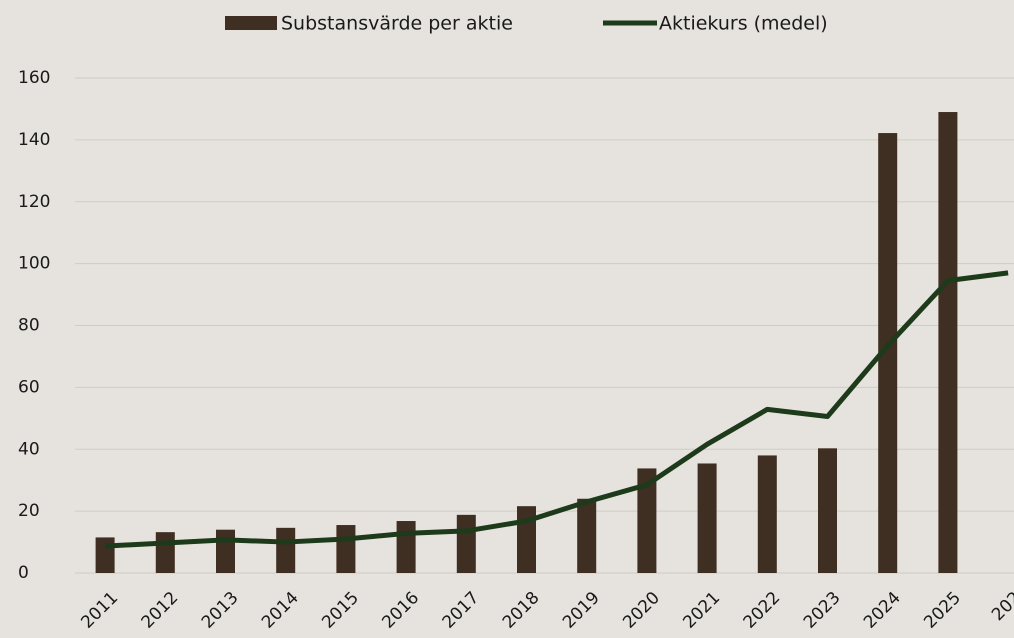  I want to click on y-tick-label: 20, so click(29, 511).